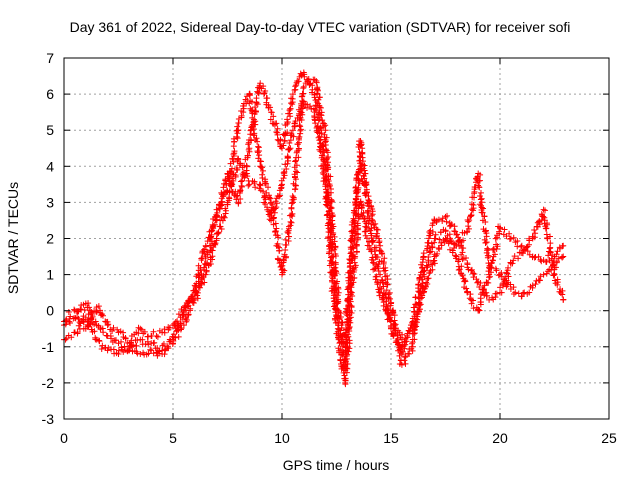  What do you see at coordinates (48, 383) in the screenshot?
I see `y-tick-label: -2` at bounding box center [48, 383].